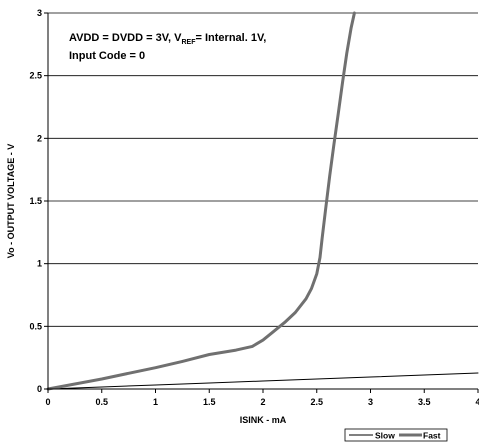  Describe the element at coordinates (316, 402) in the screenshot. I see `x-tick-label: 2.5` at that location.